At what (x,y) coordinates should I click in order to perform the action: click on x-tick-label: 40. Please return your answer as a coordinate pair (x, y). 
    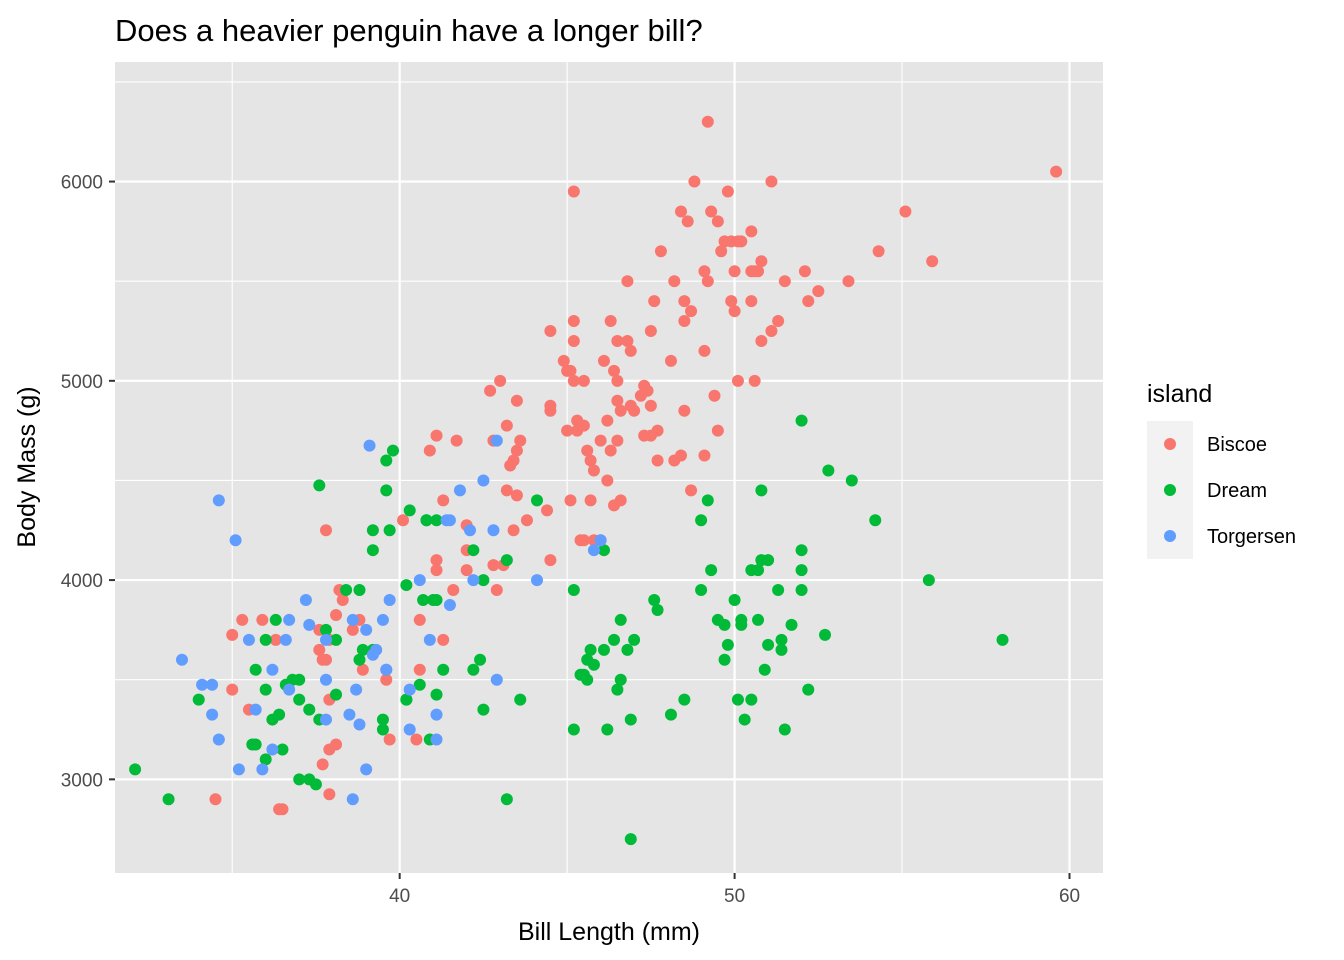
    Looking at the image, I should click on (399, 896).